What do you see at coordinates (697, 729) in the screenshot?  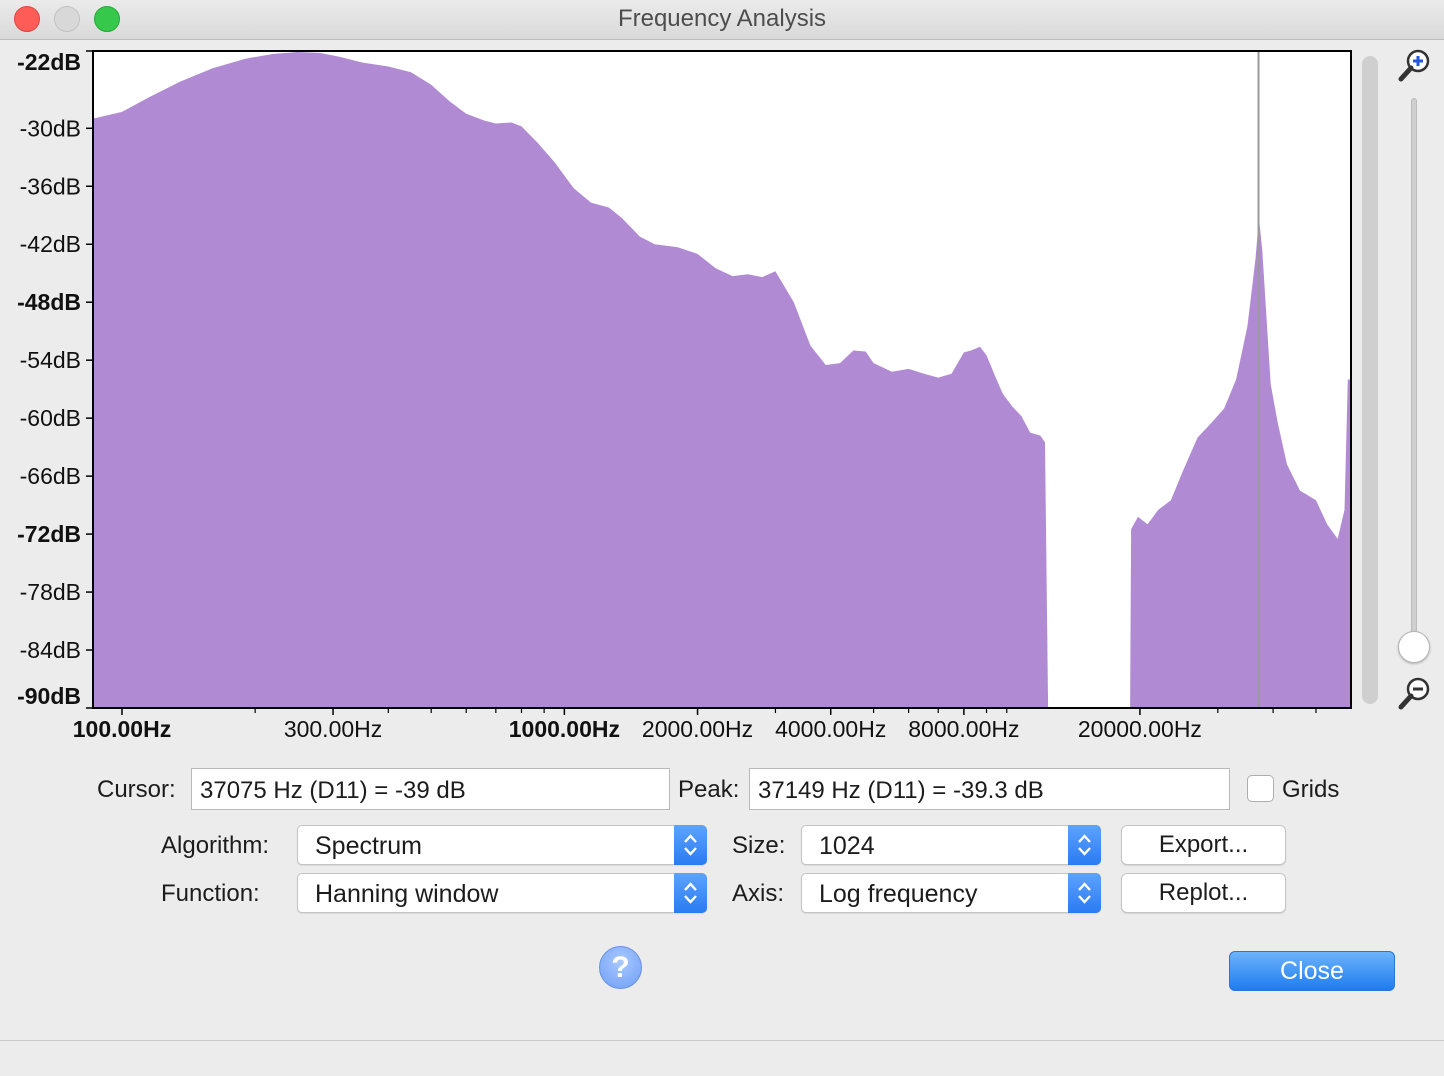 I see `x-tick-label: 2000.00Hz` at bounding box center [697, 729].